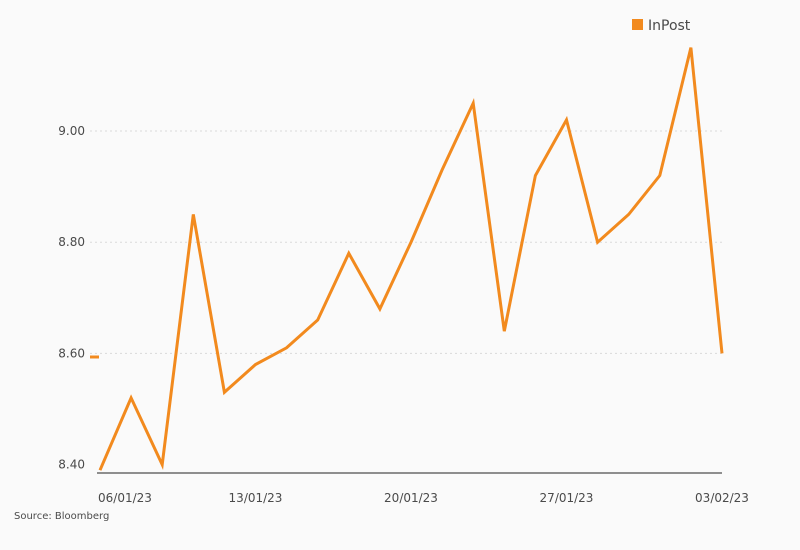  What do you see at coordinates (125, 498) in the screenshot?
I see `x-tick-label: 06/01/23` at bounding box center [125, 498].